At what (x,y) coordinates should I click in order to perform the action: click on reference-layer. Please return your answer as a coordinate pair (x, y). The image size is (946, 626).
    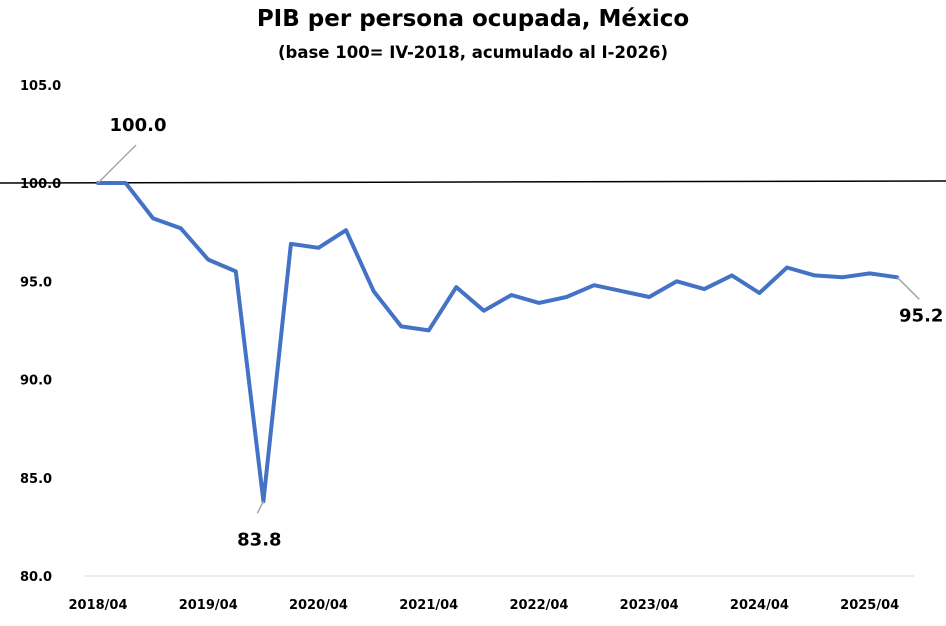
    Looking at the image, I should click on (473, 182).